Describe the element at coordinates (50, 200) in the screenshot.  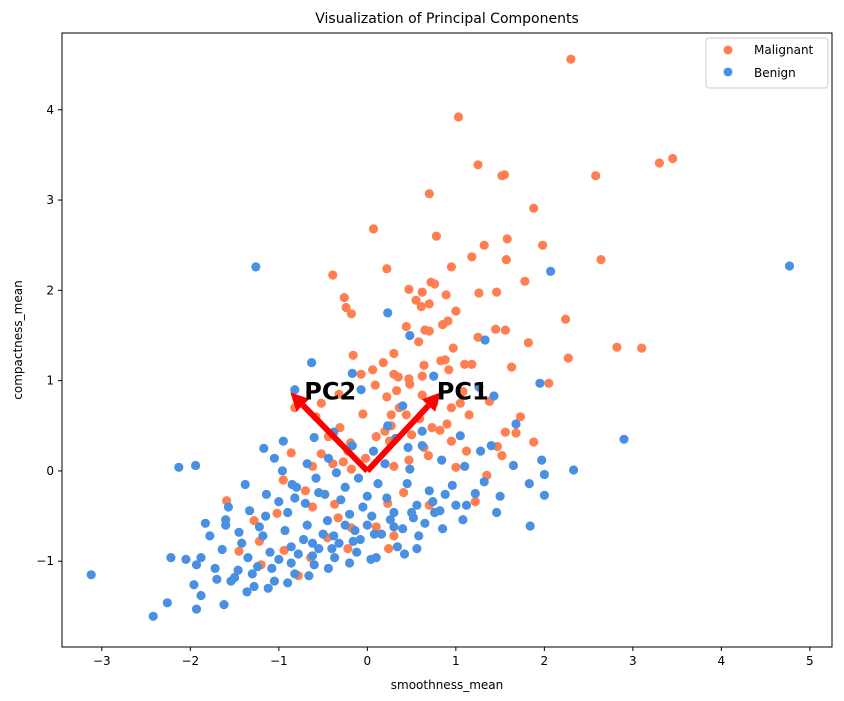
I see `y-tick-label: 3` at that location.